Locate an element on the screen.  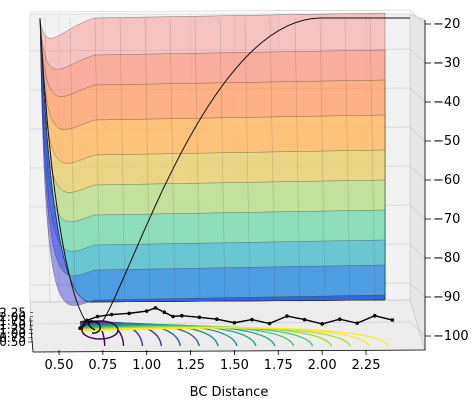
z-tick-label: −50 is located at coordinates (446, 141).